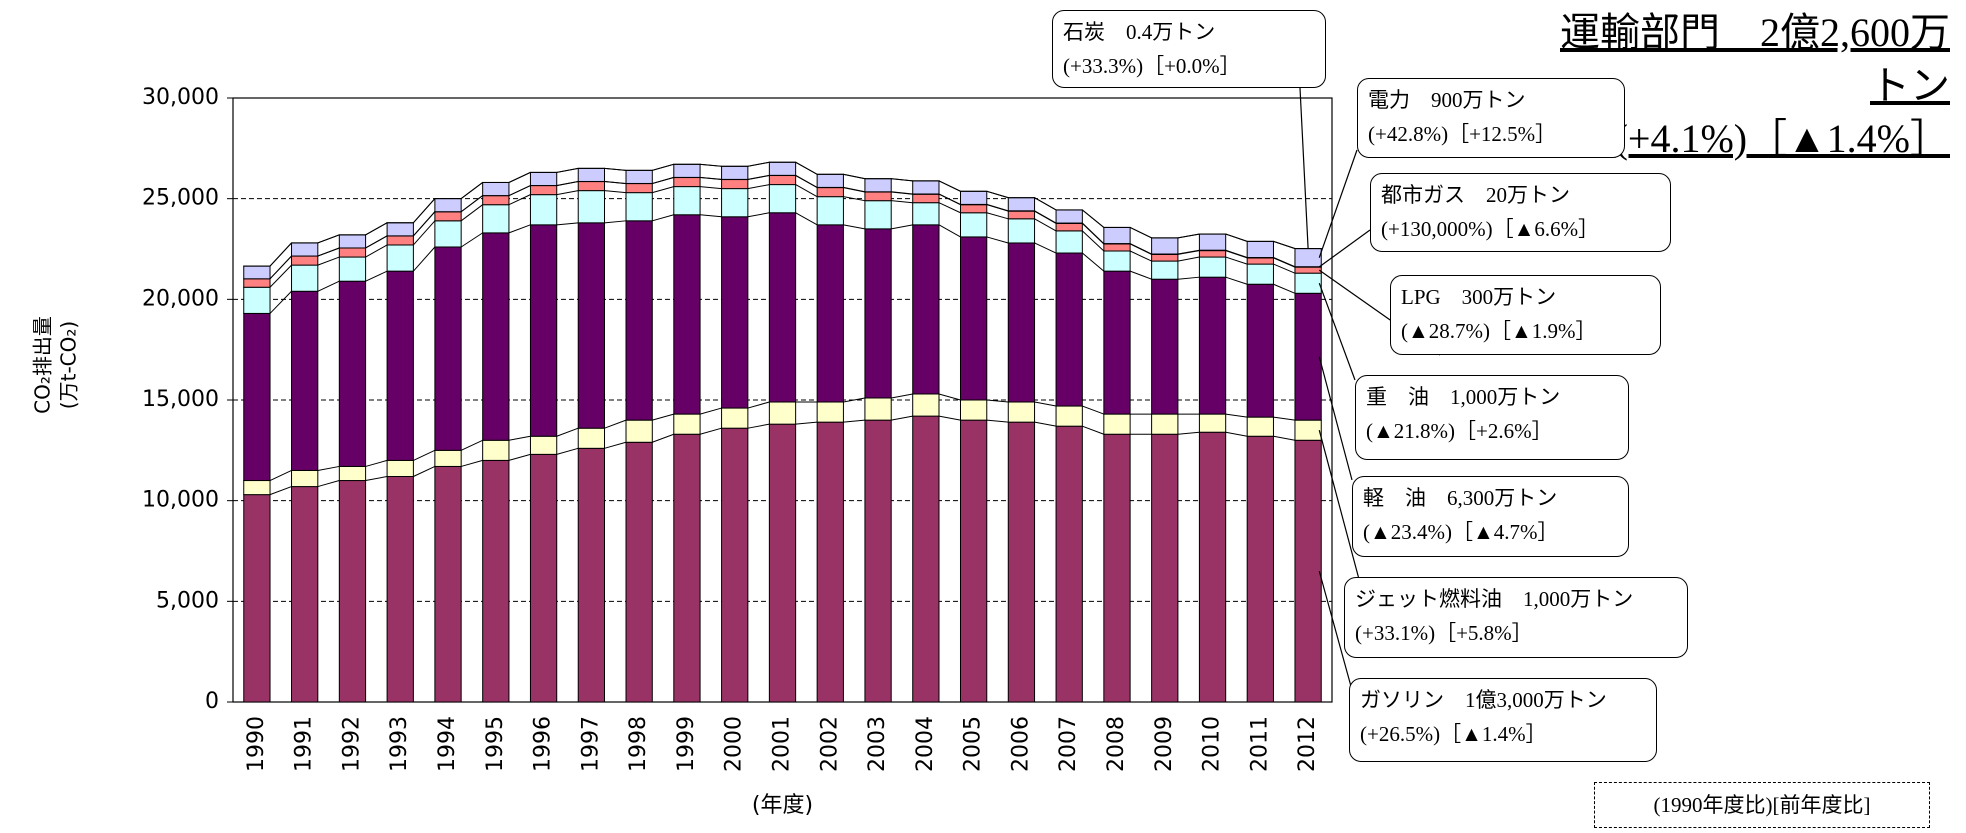  I want to click on y-tick-label: 20,000, so click(180, 298).